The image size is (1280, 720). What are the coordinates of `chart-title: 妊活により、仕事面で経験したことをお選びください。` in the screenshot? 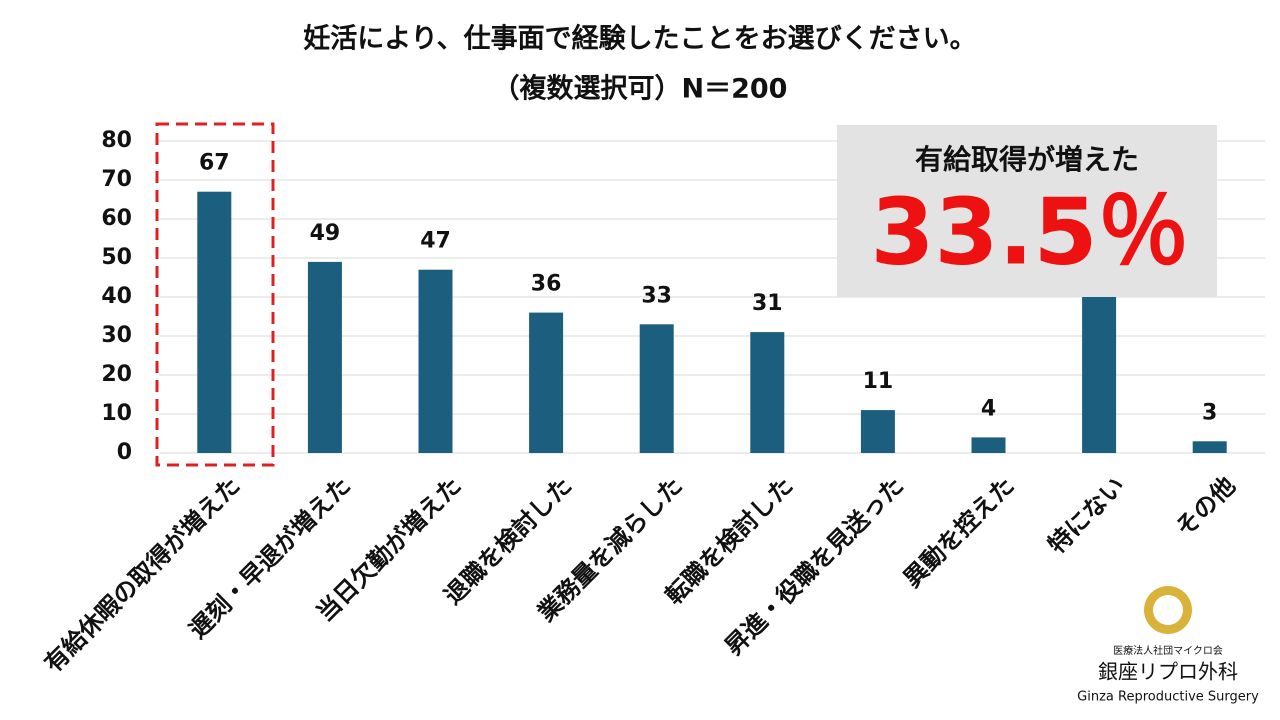 It's located at (639, 39).